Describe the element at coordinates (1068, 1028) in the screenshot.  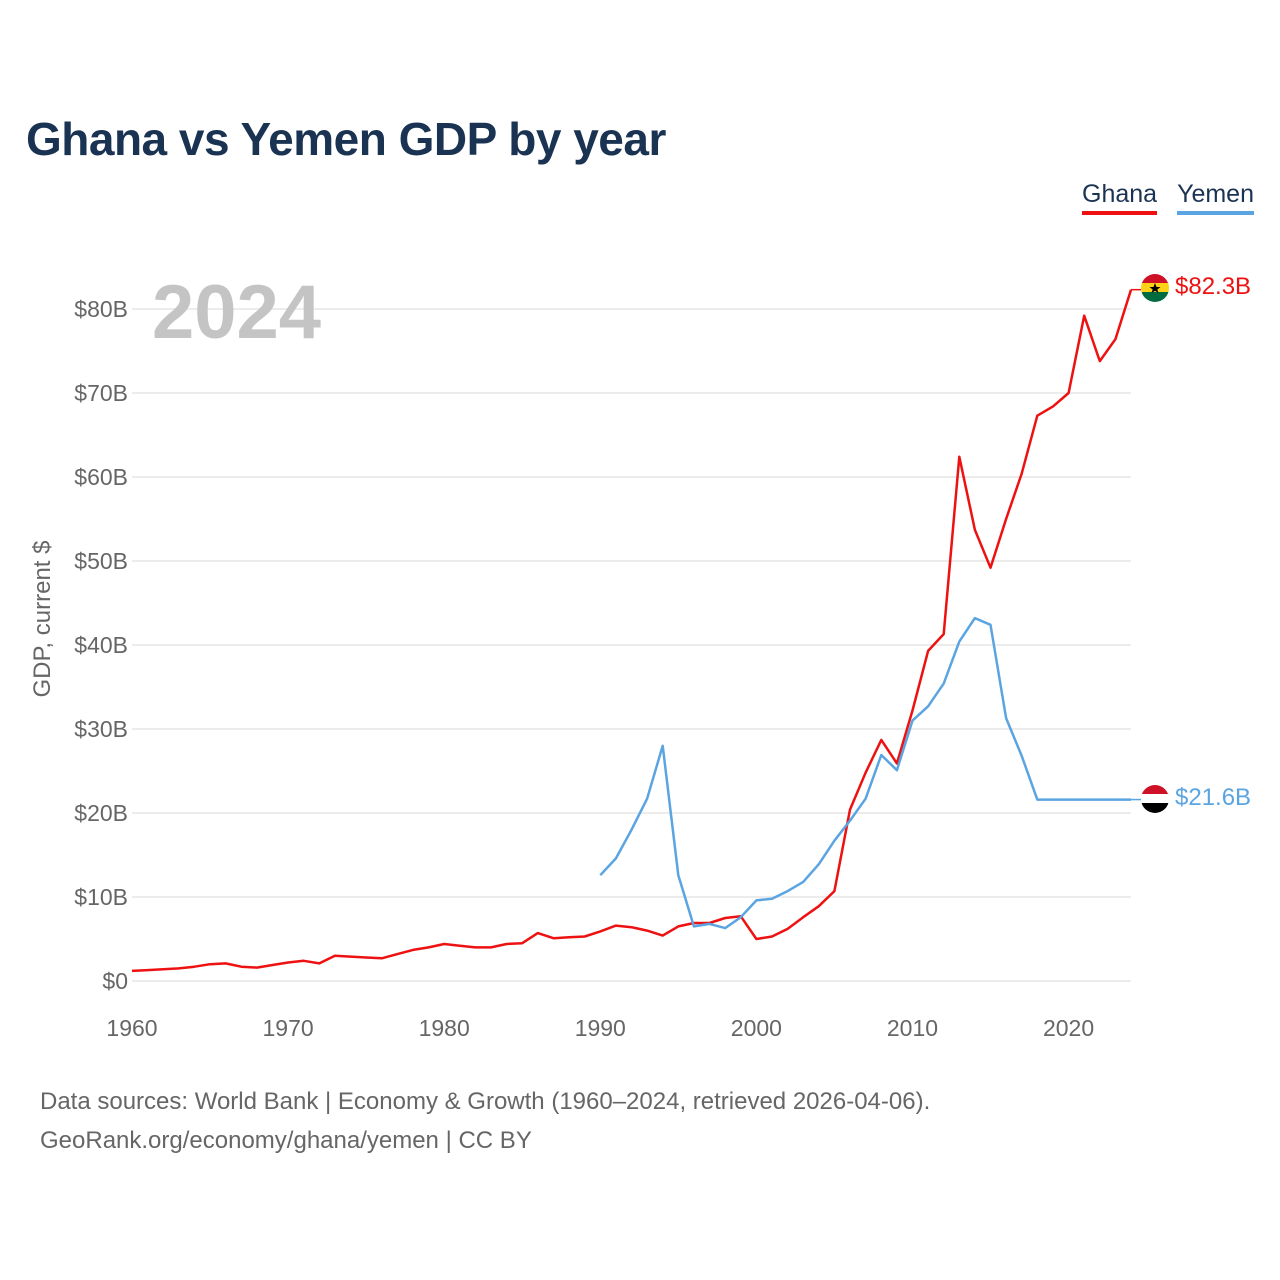
I see `x-tick-label: 2020` at that location.